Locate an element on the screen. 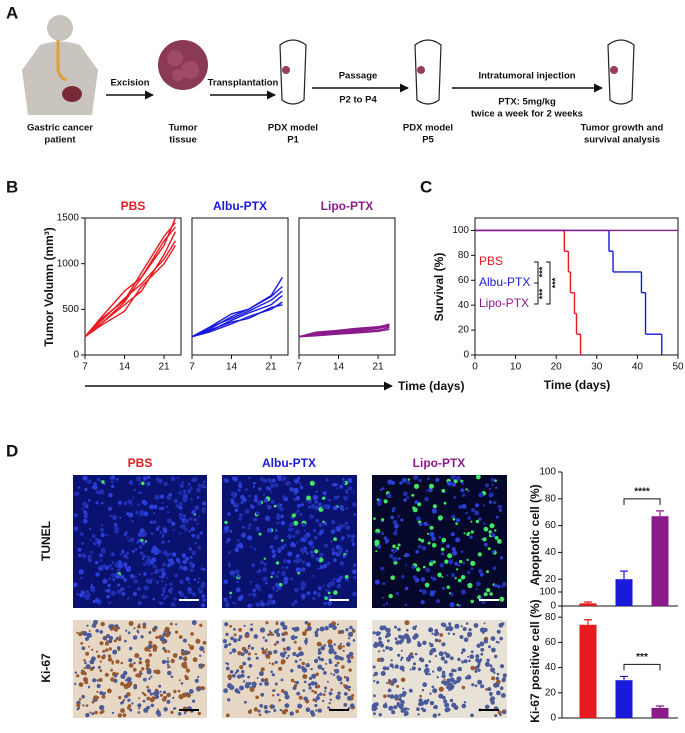 The width and height of the screenshot is (685, 733). chart-title: Albu-PTX is located at coordinates (240, 206).